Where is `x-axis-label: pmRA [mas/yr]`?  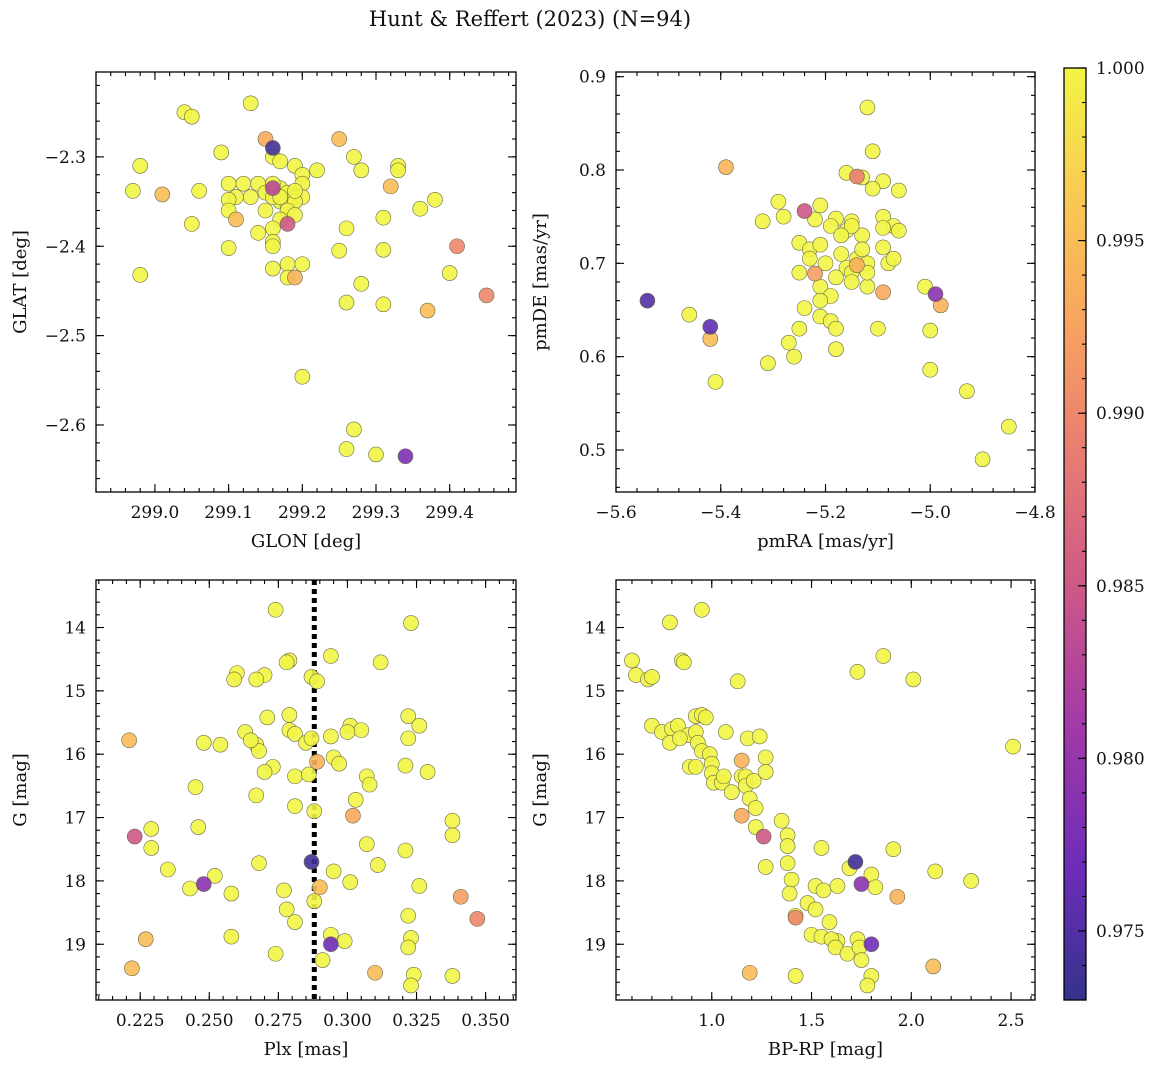 x-axis-label: pmRA [mas/yr] is located at coordinates (825, 541).